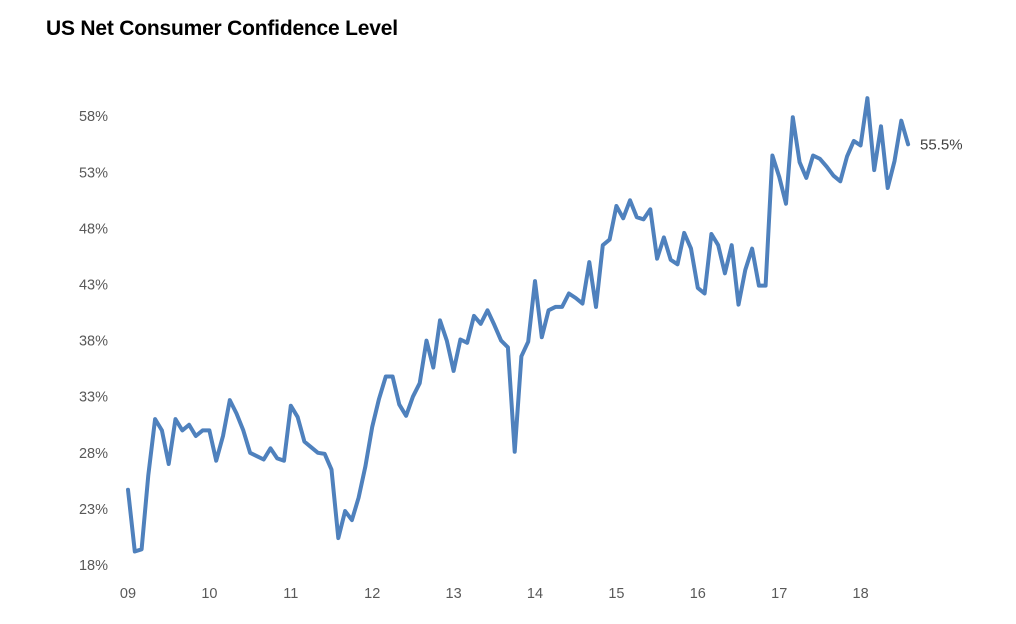  What do you see at coordinates (454, 594) in the screenshot?
I see `x-tick-label: 13` at bounding box center [454, 594].